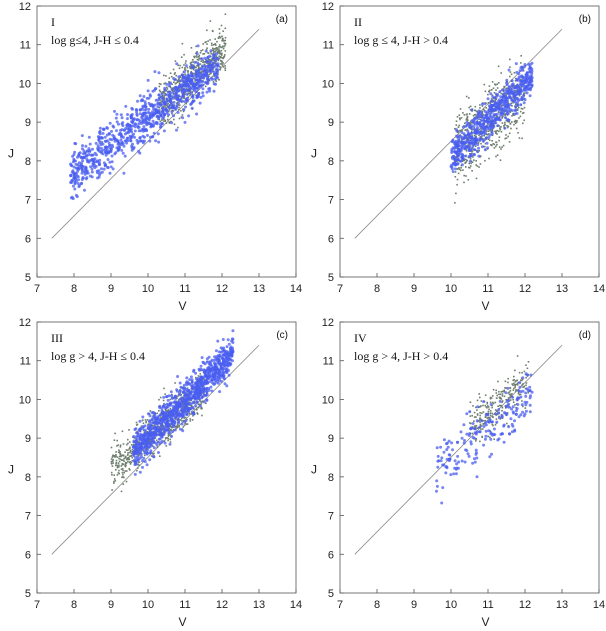  What do you see at coordinates (282, 335) in the screenshot?
I see `panel-label: (c)` at bounding box center [282, 335].